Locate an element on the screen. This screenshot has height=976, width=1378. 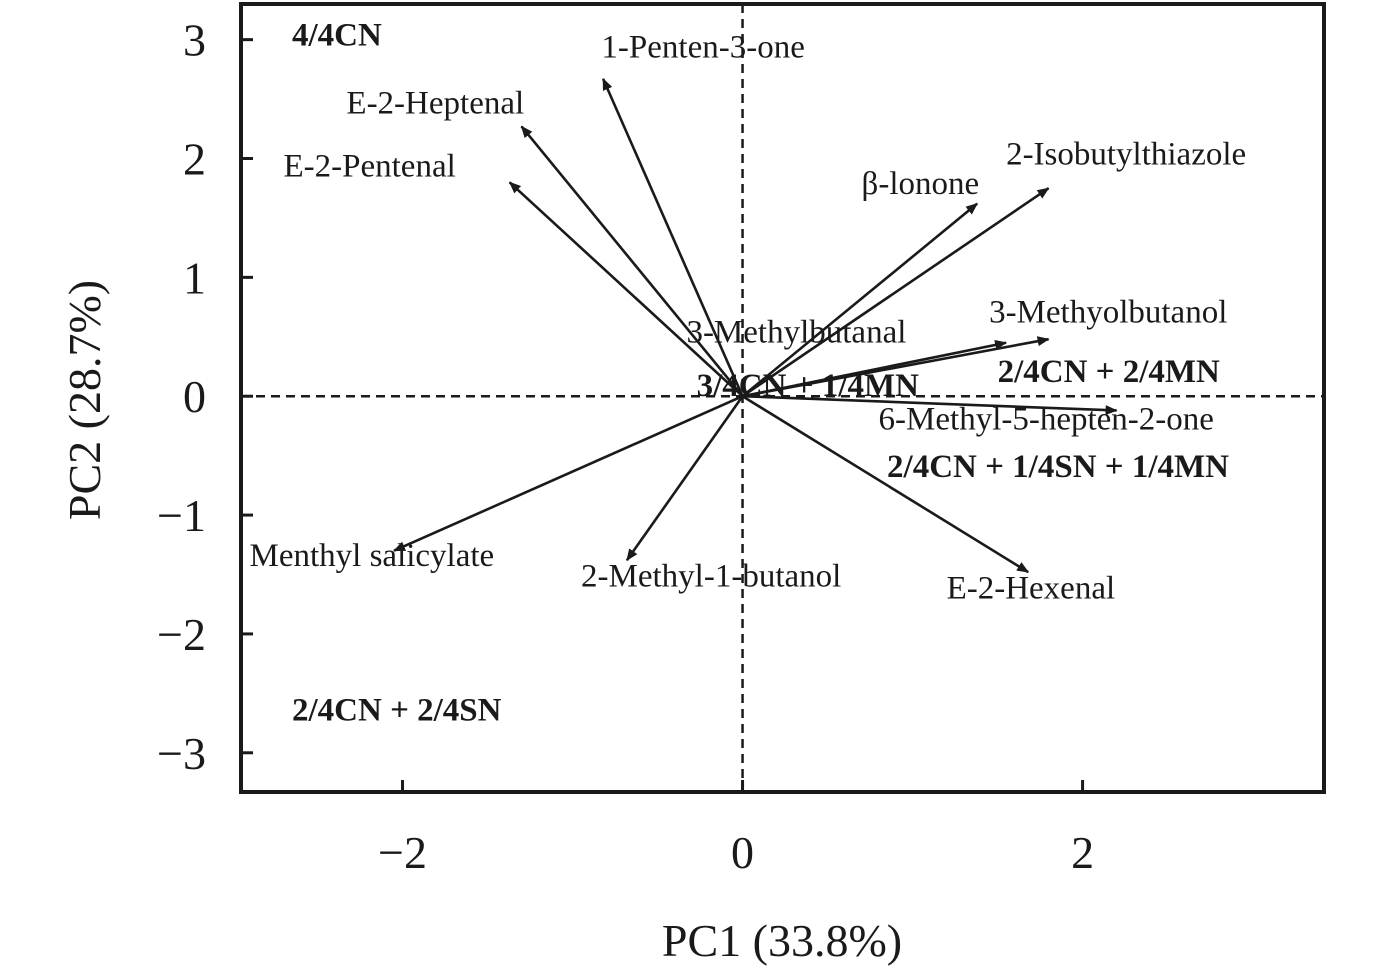
y-tick-label: −1 is located at coordinates (181, 515).